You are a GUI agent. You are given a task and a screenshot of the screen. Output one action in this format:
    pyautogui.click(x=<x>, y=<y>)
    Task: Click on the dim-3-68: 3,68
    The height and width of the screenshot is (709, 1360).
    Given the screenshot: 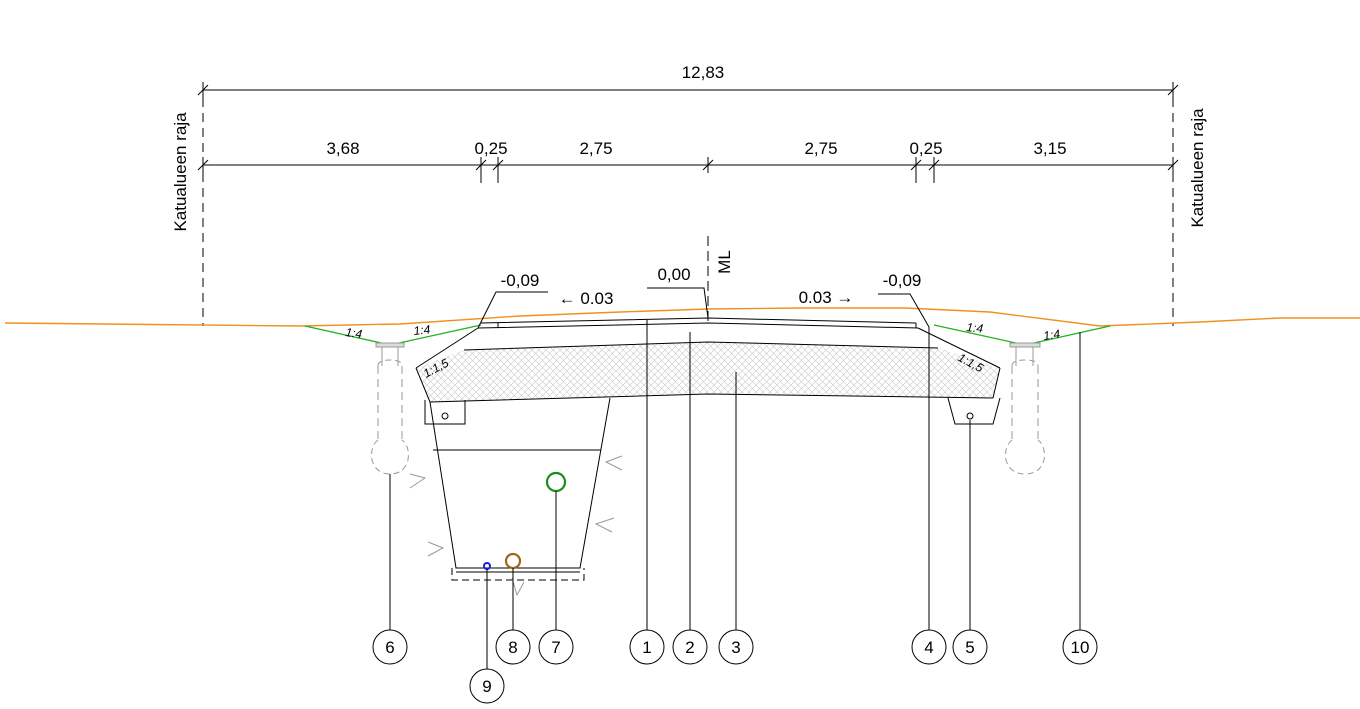 What is the action you would take?
    pyautogui.click(x=342, y=148)
    